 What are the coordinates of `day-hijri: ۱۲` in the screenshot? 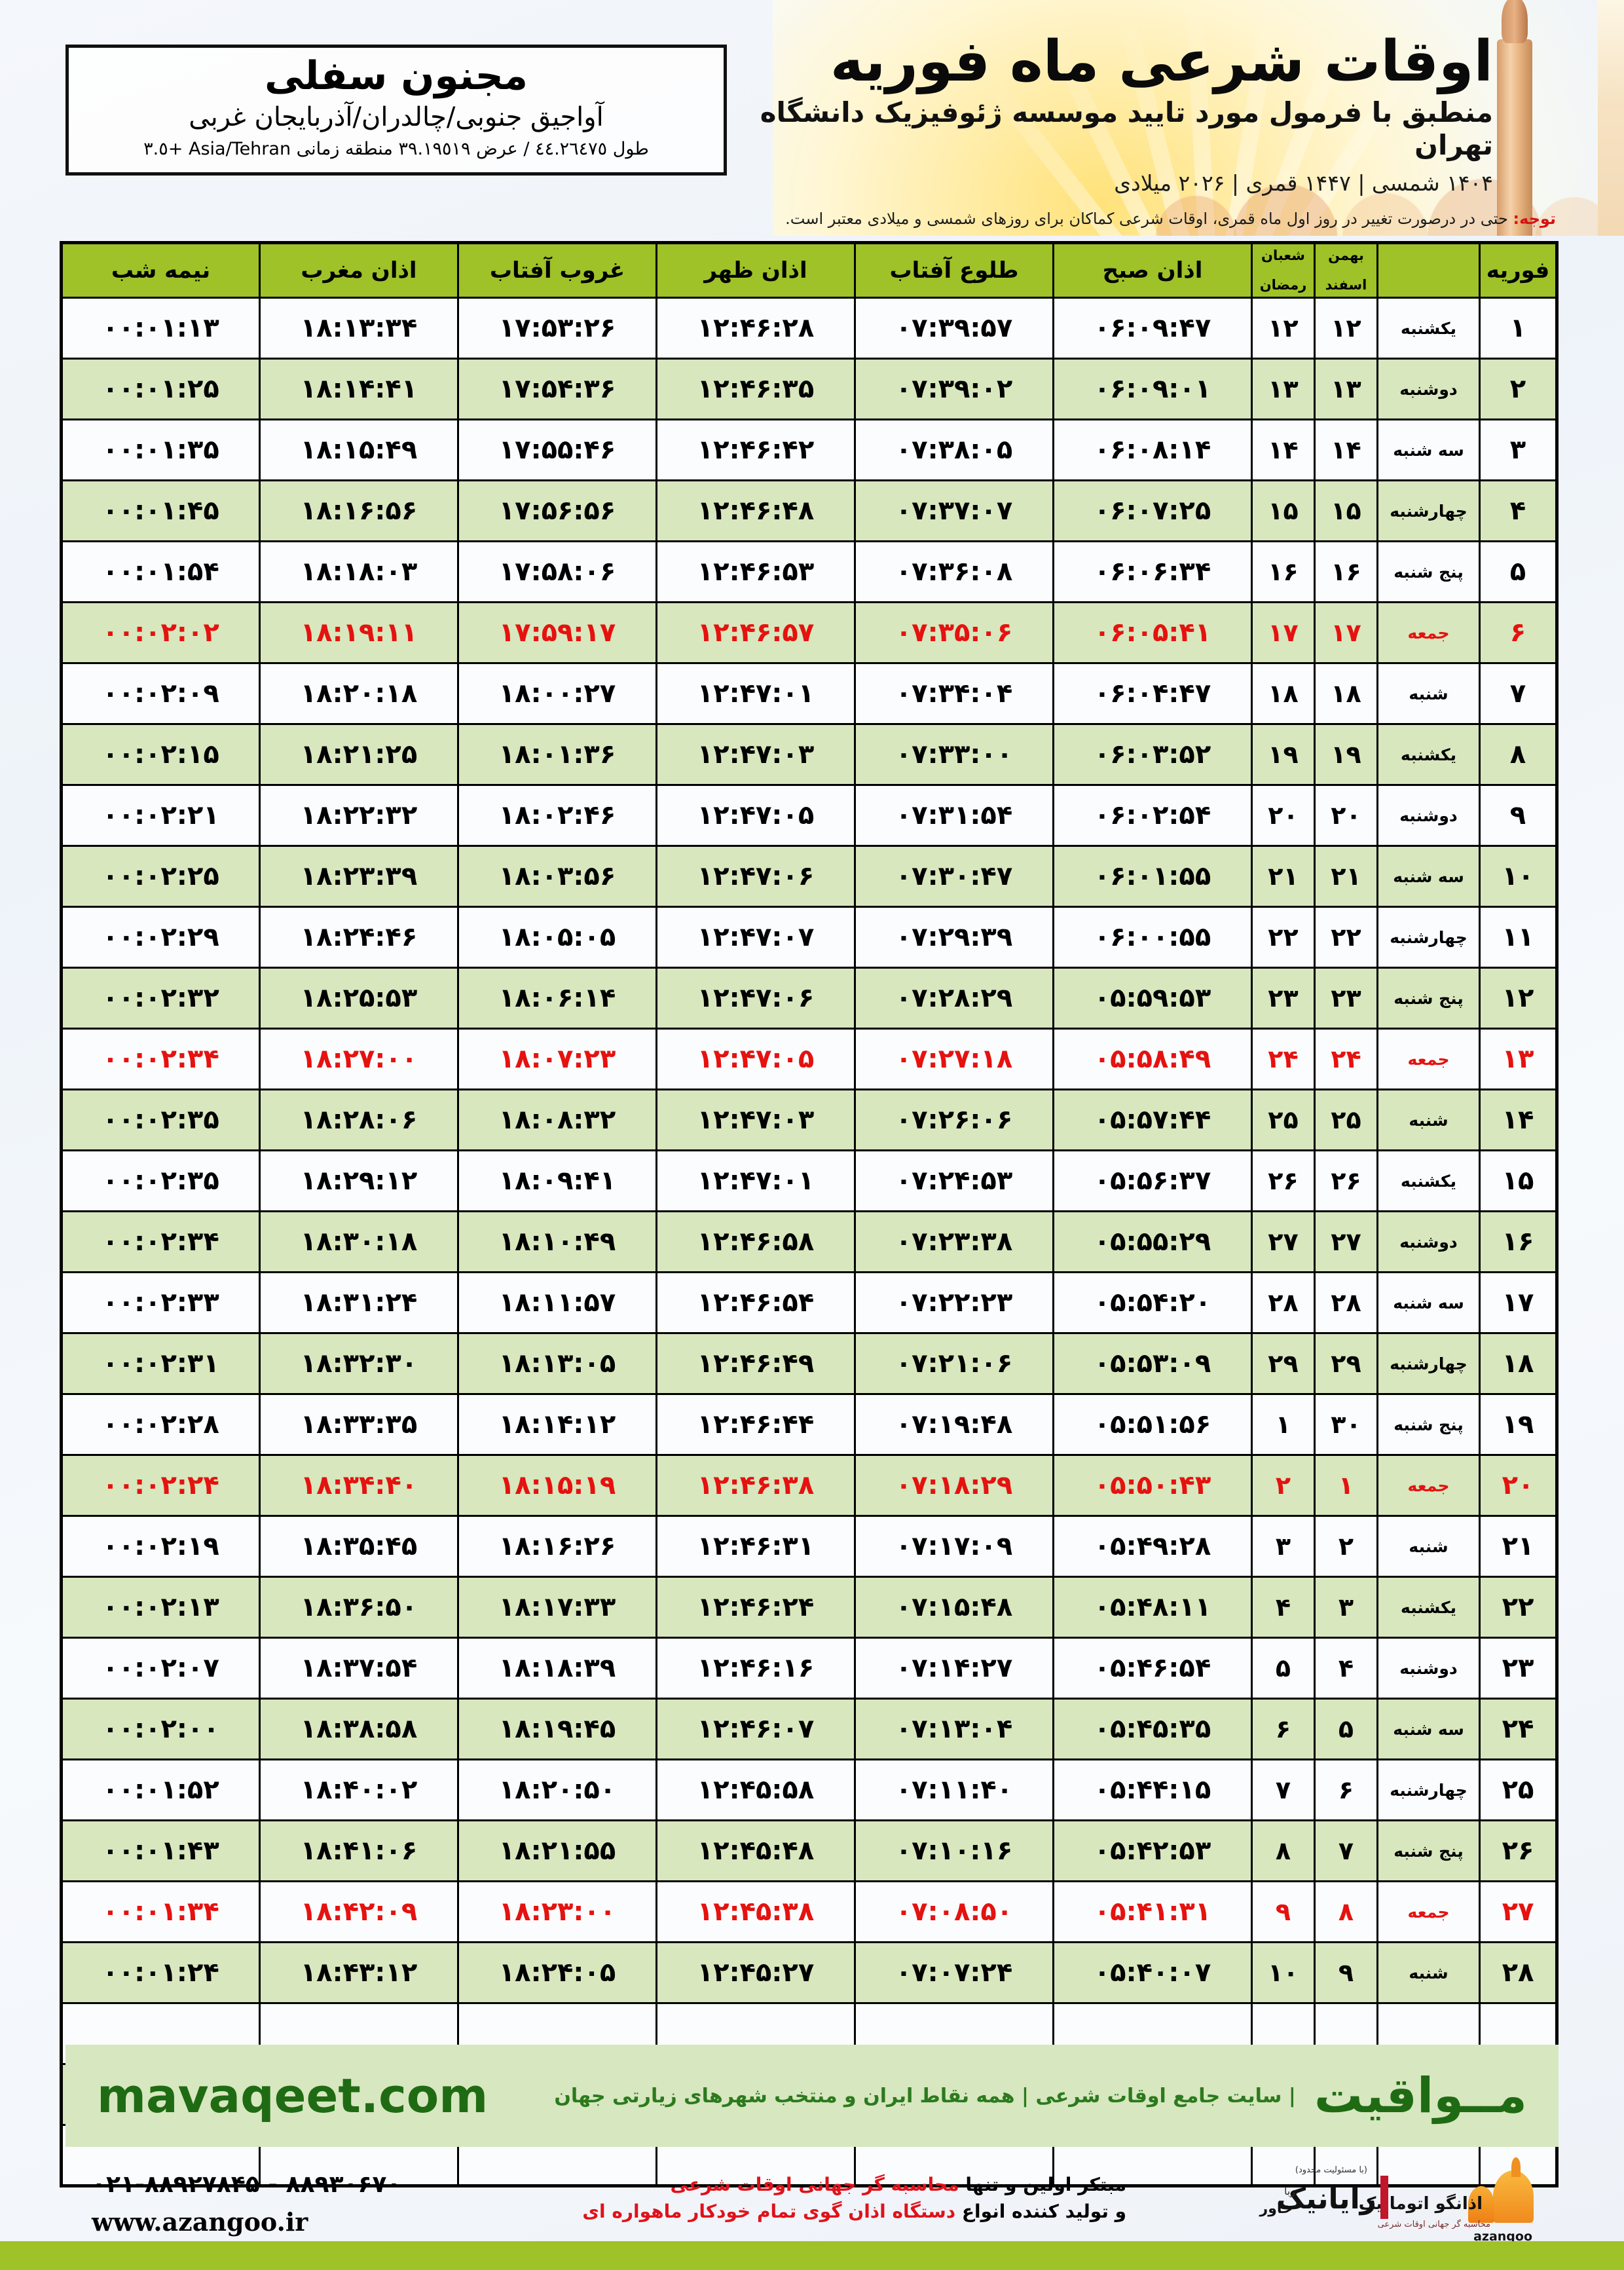 It's located at (1283, 328).